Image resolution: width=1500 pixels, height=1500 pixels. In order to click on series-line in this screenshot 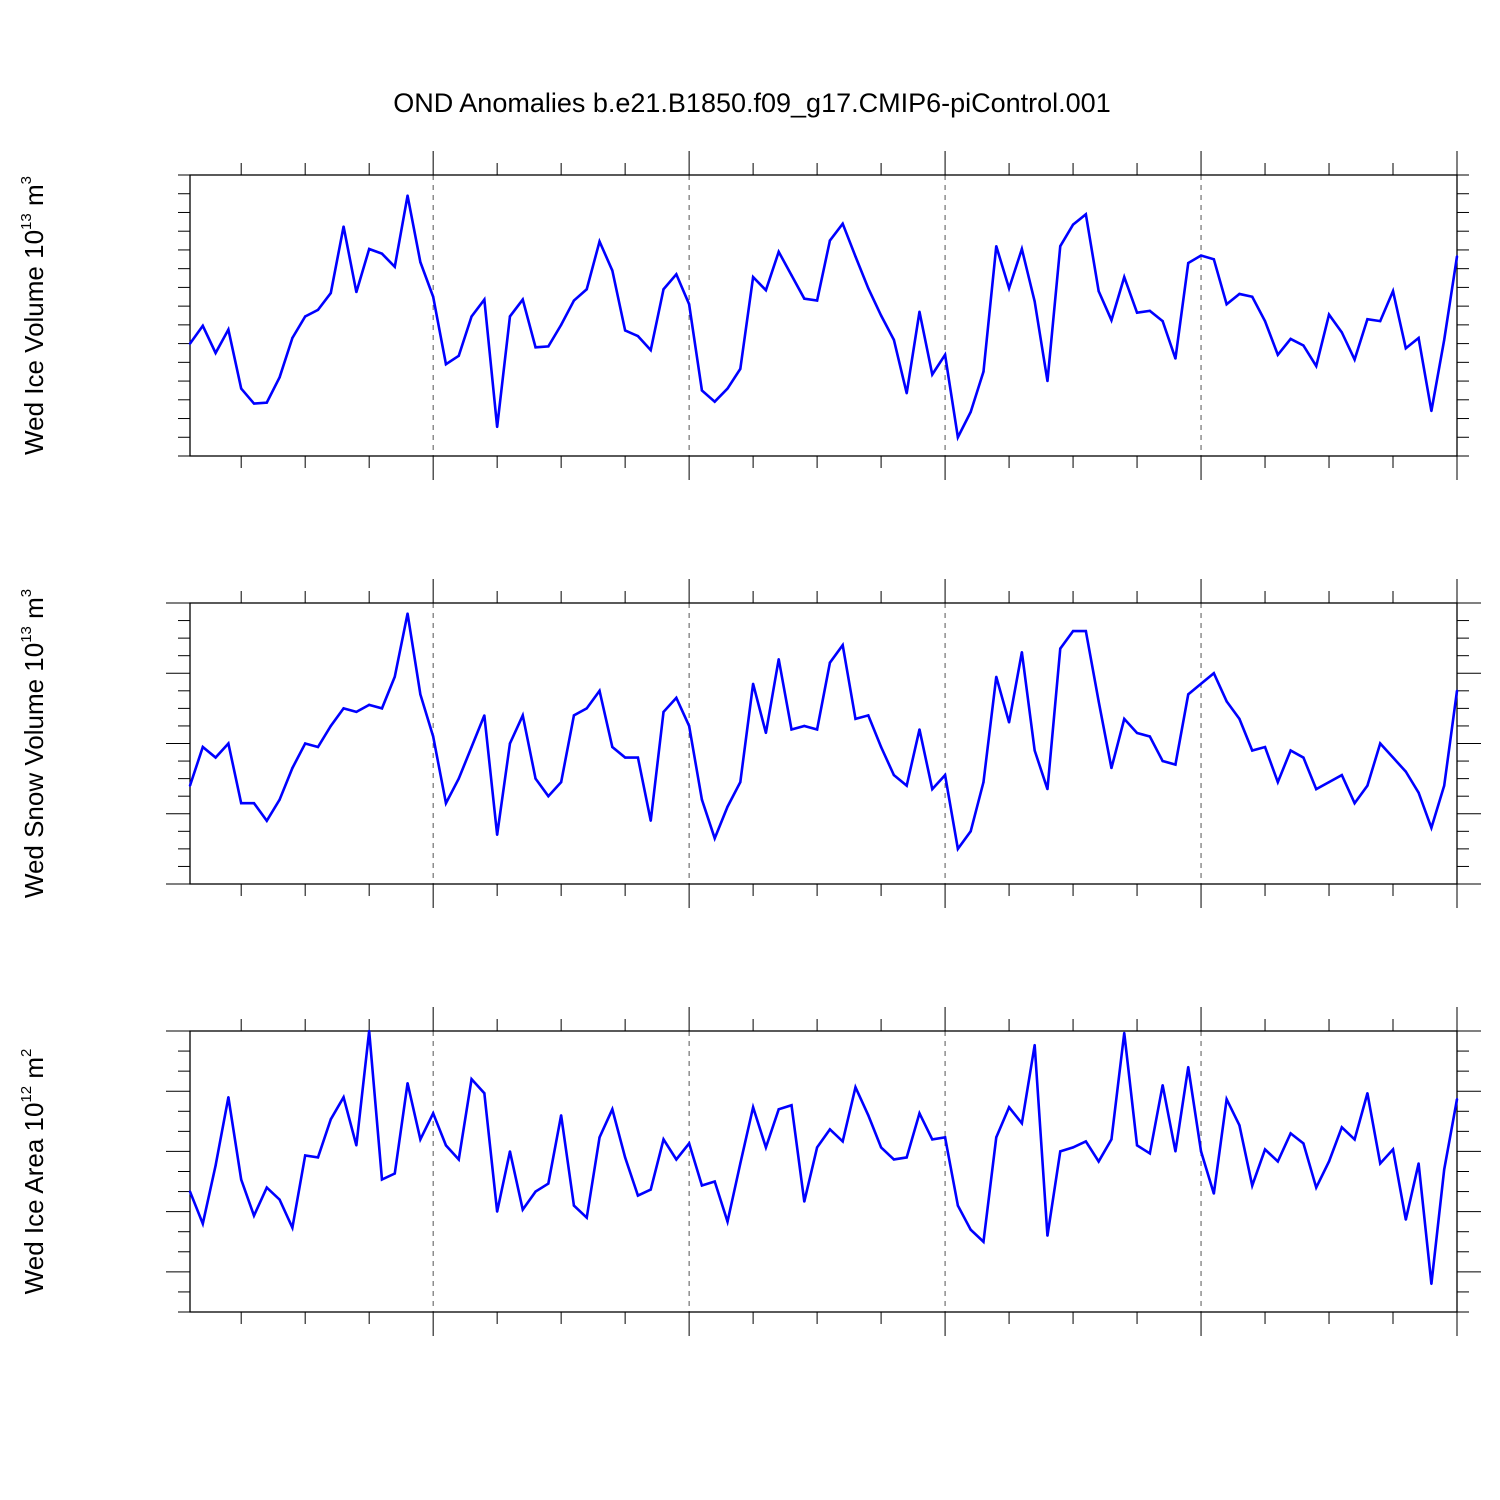, I will do `click(823, 733)`.